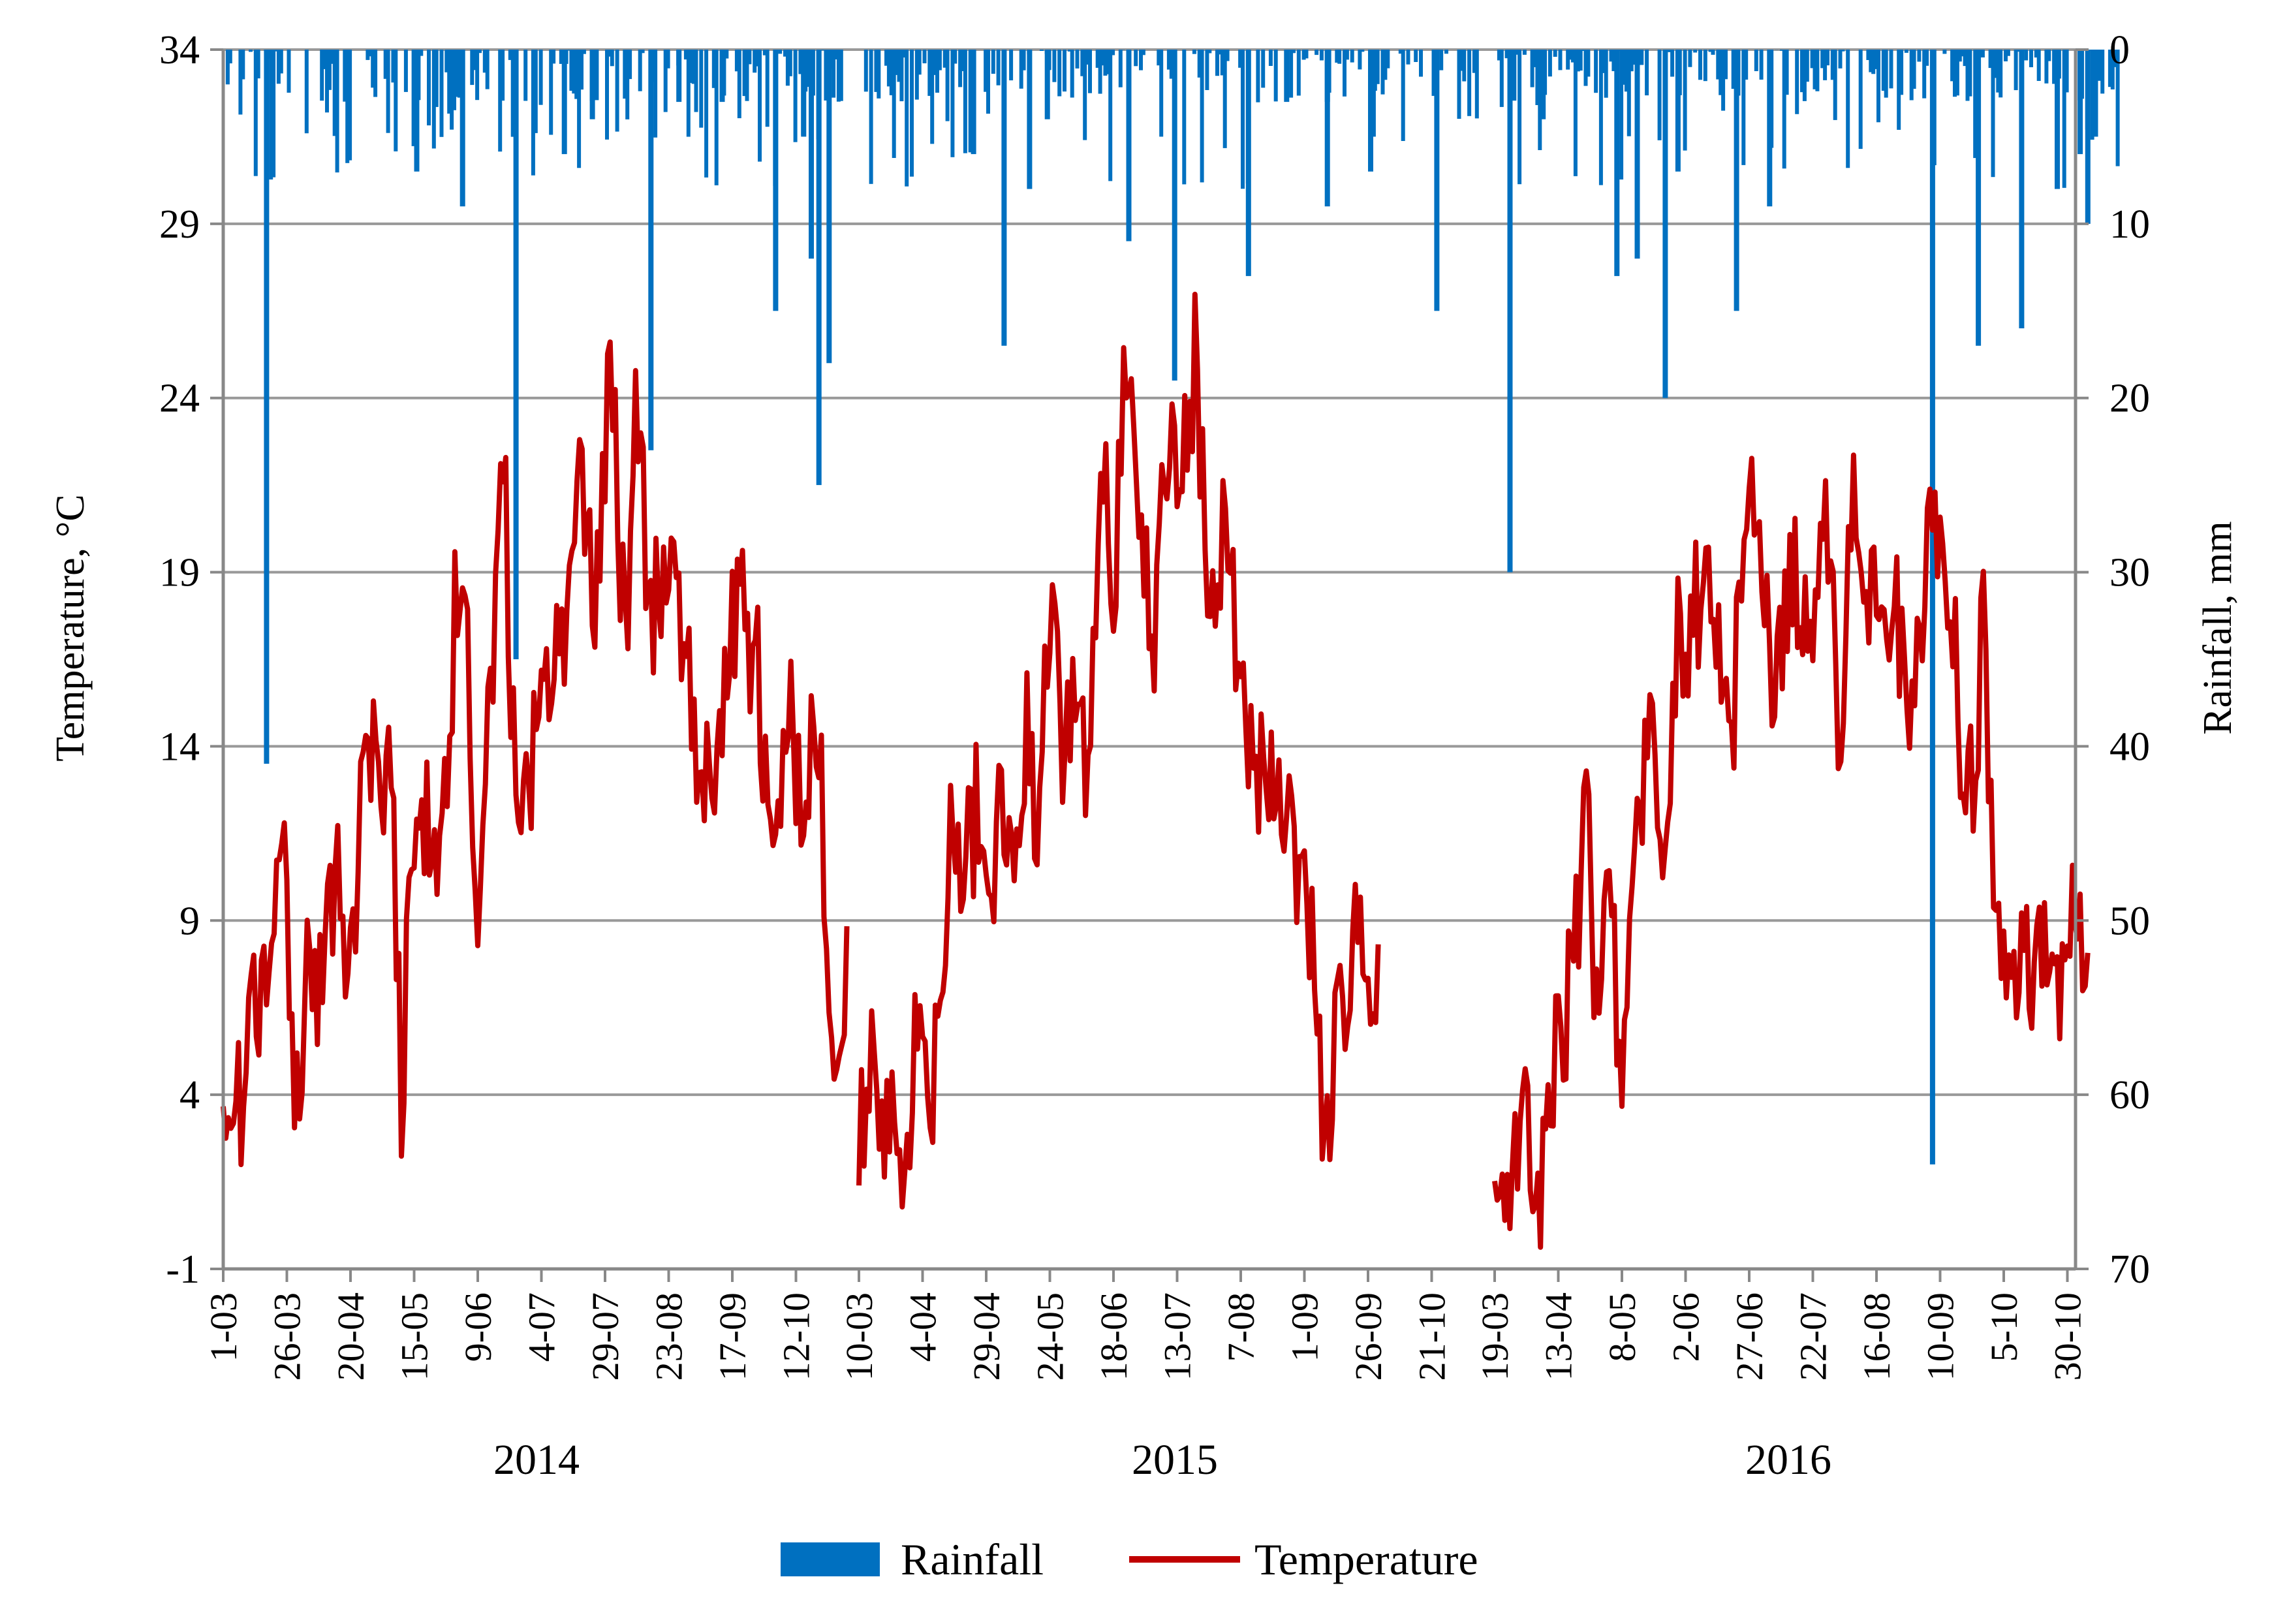  Describe the element at coordinates (2129, 747) in the screenshot. I see `y-right-tick-label: 40` at that location.